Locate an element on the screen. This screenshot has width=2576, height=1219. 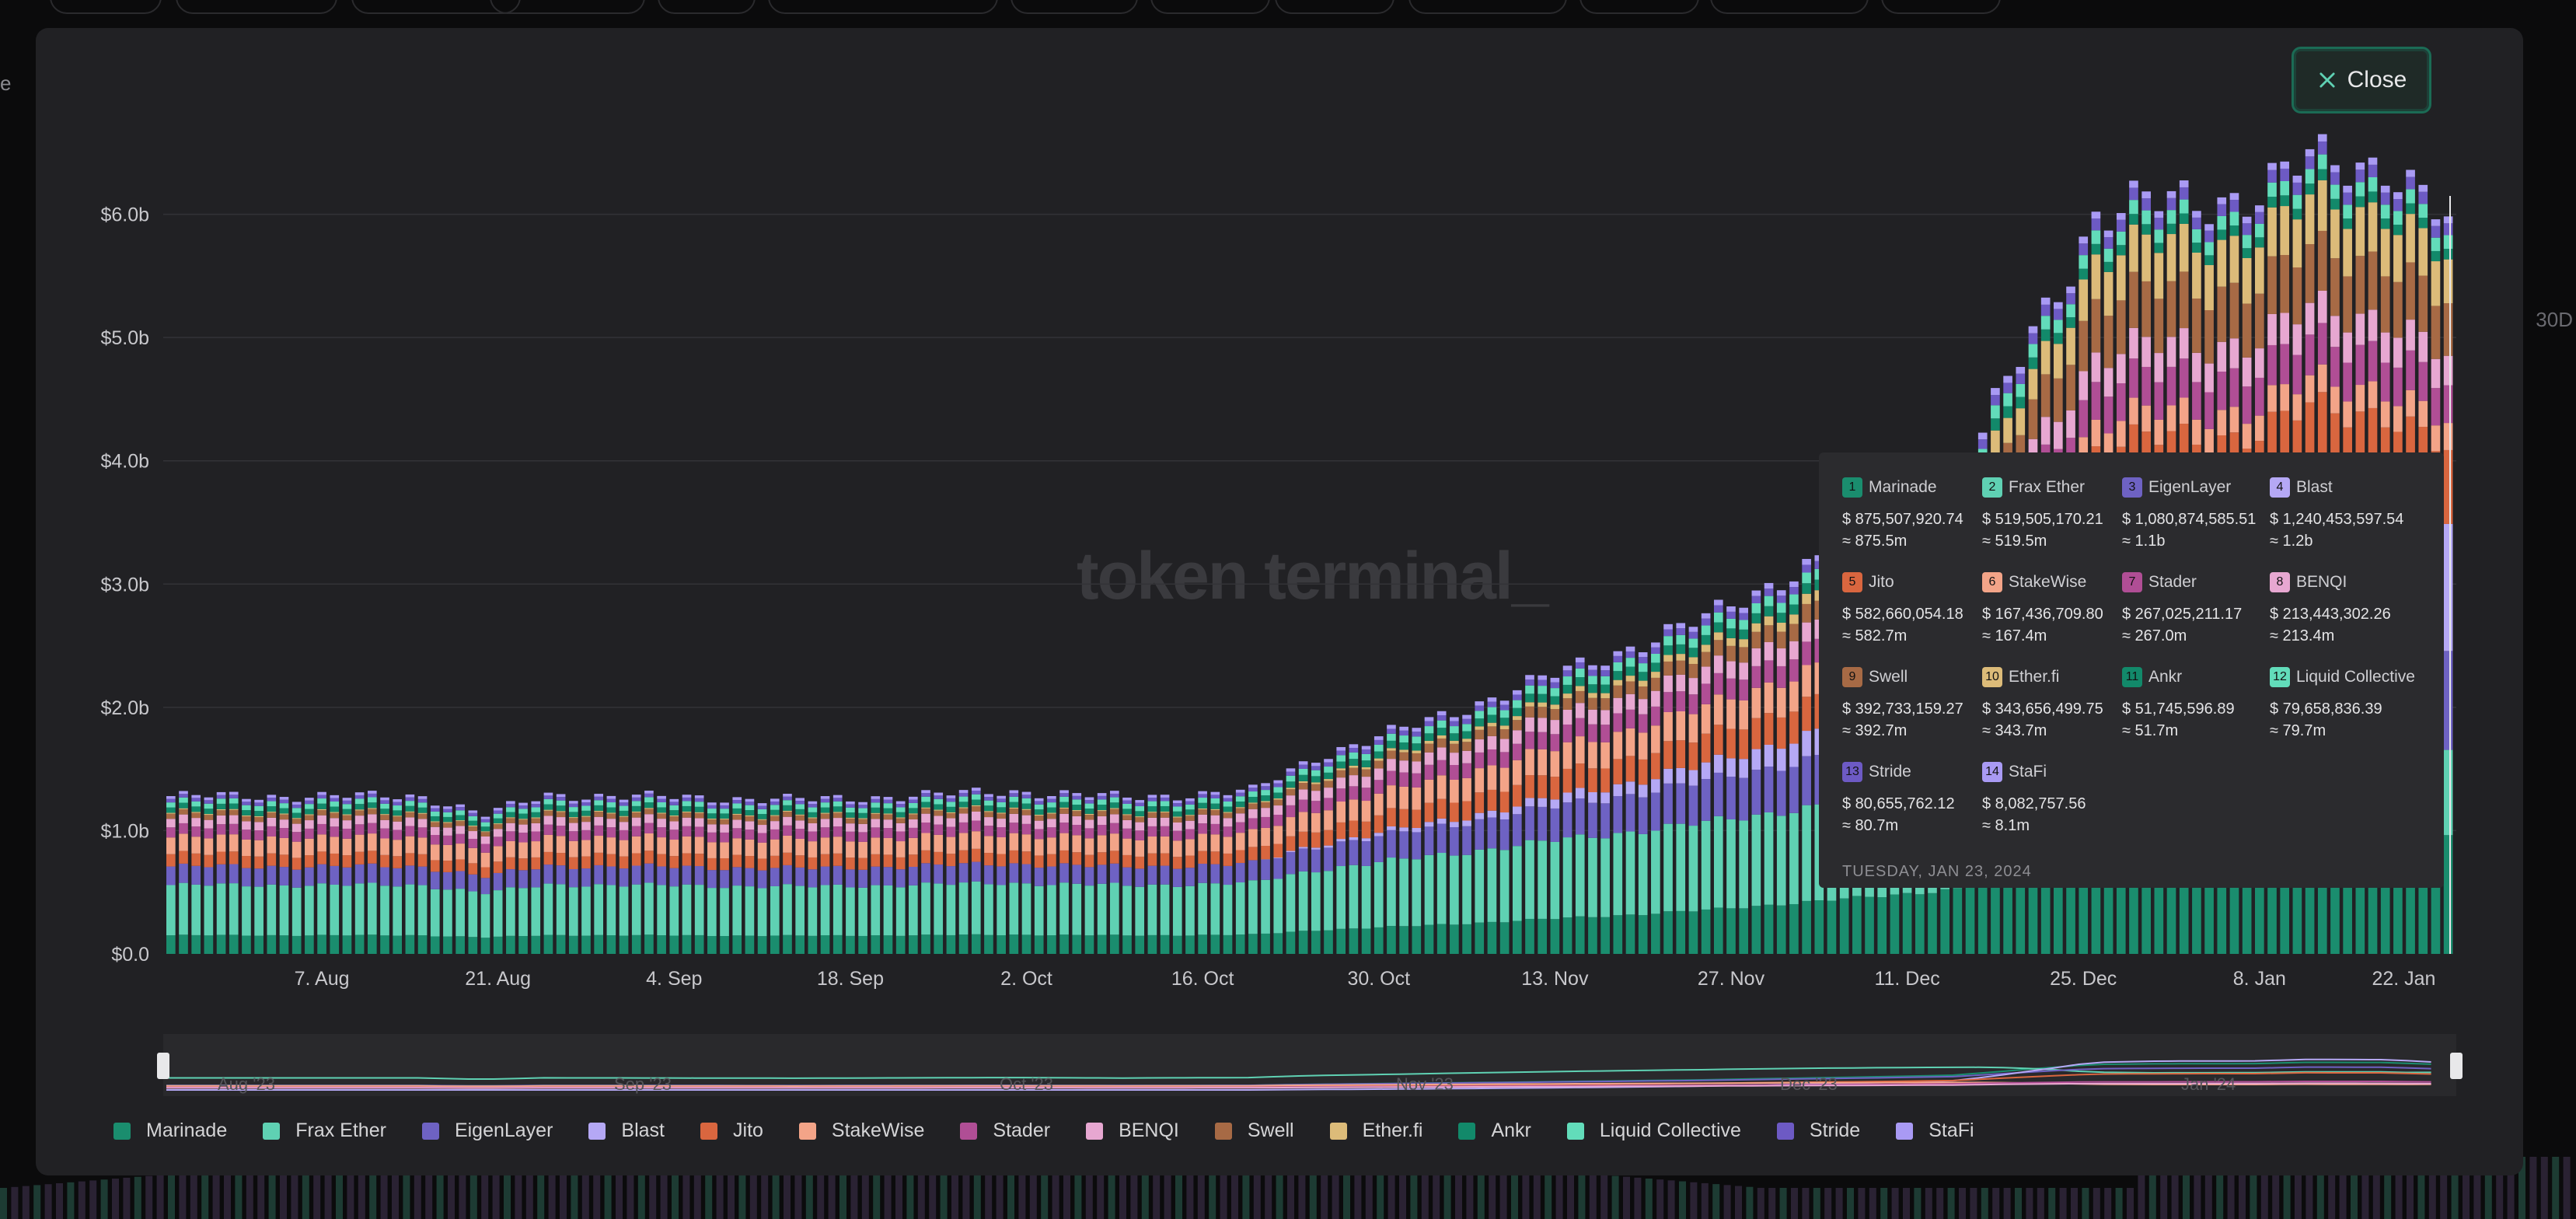
tooltip-item: 10 Ether.fi $ 343,656,499.75 ≈ 343.7m is located at coordinates (2052, 704).